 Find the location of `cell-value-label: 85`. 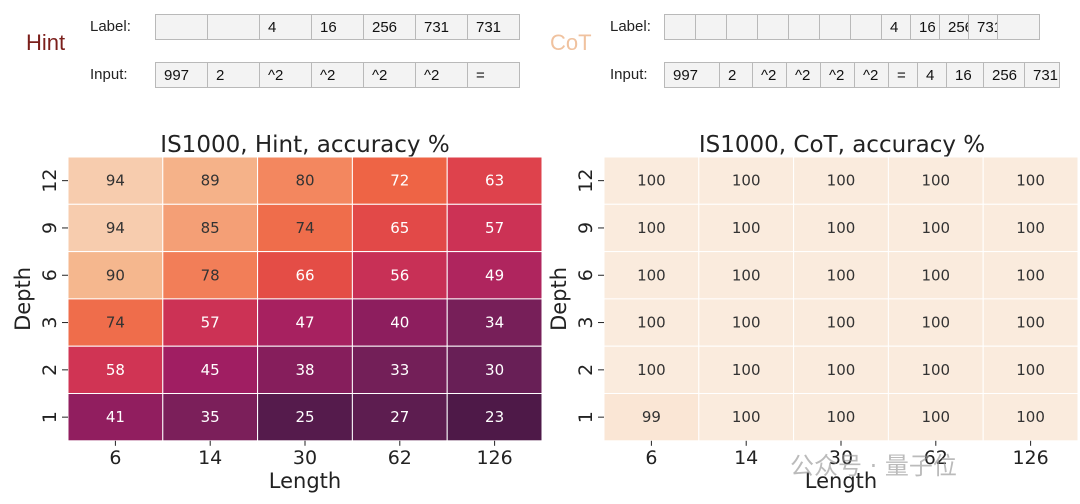

cell-value-label: 85 is located at coordinates (210, 228).